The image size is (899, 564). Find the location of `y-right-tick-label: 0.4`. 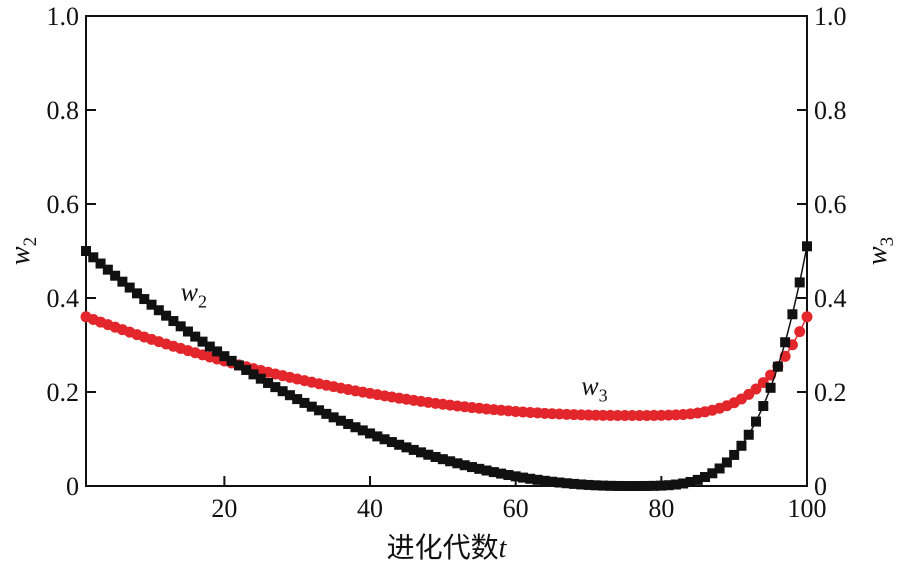

y-right-tick-label: 0.4 is located at coordinates (830, 298).